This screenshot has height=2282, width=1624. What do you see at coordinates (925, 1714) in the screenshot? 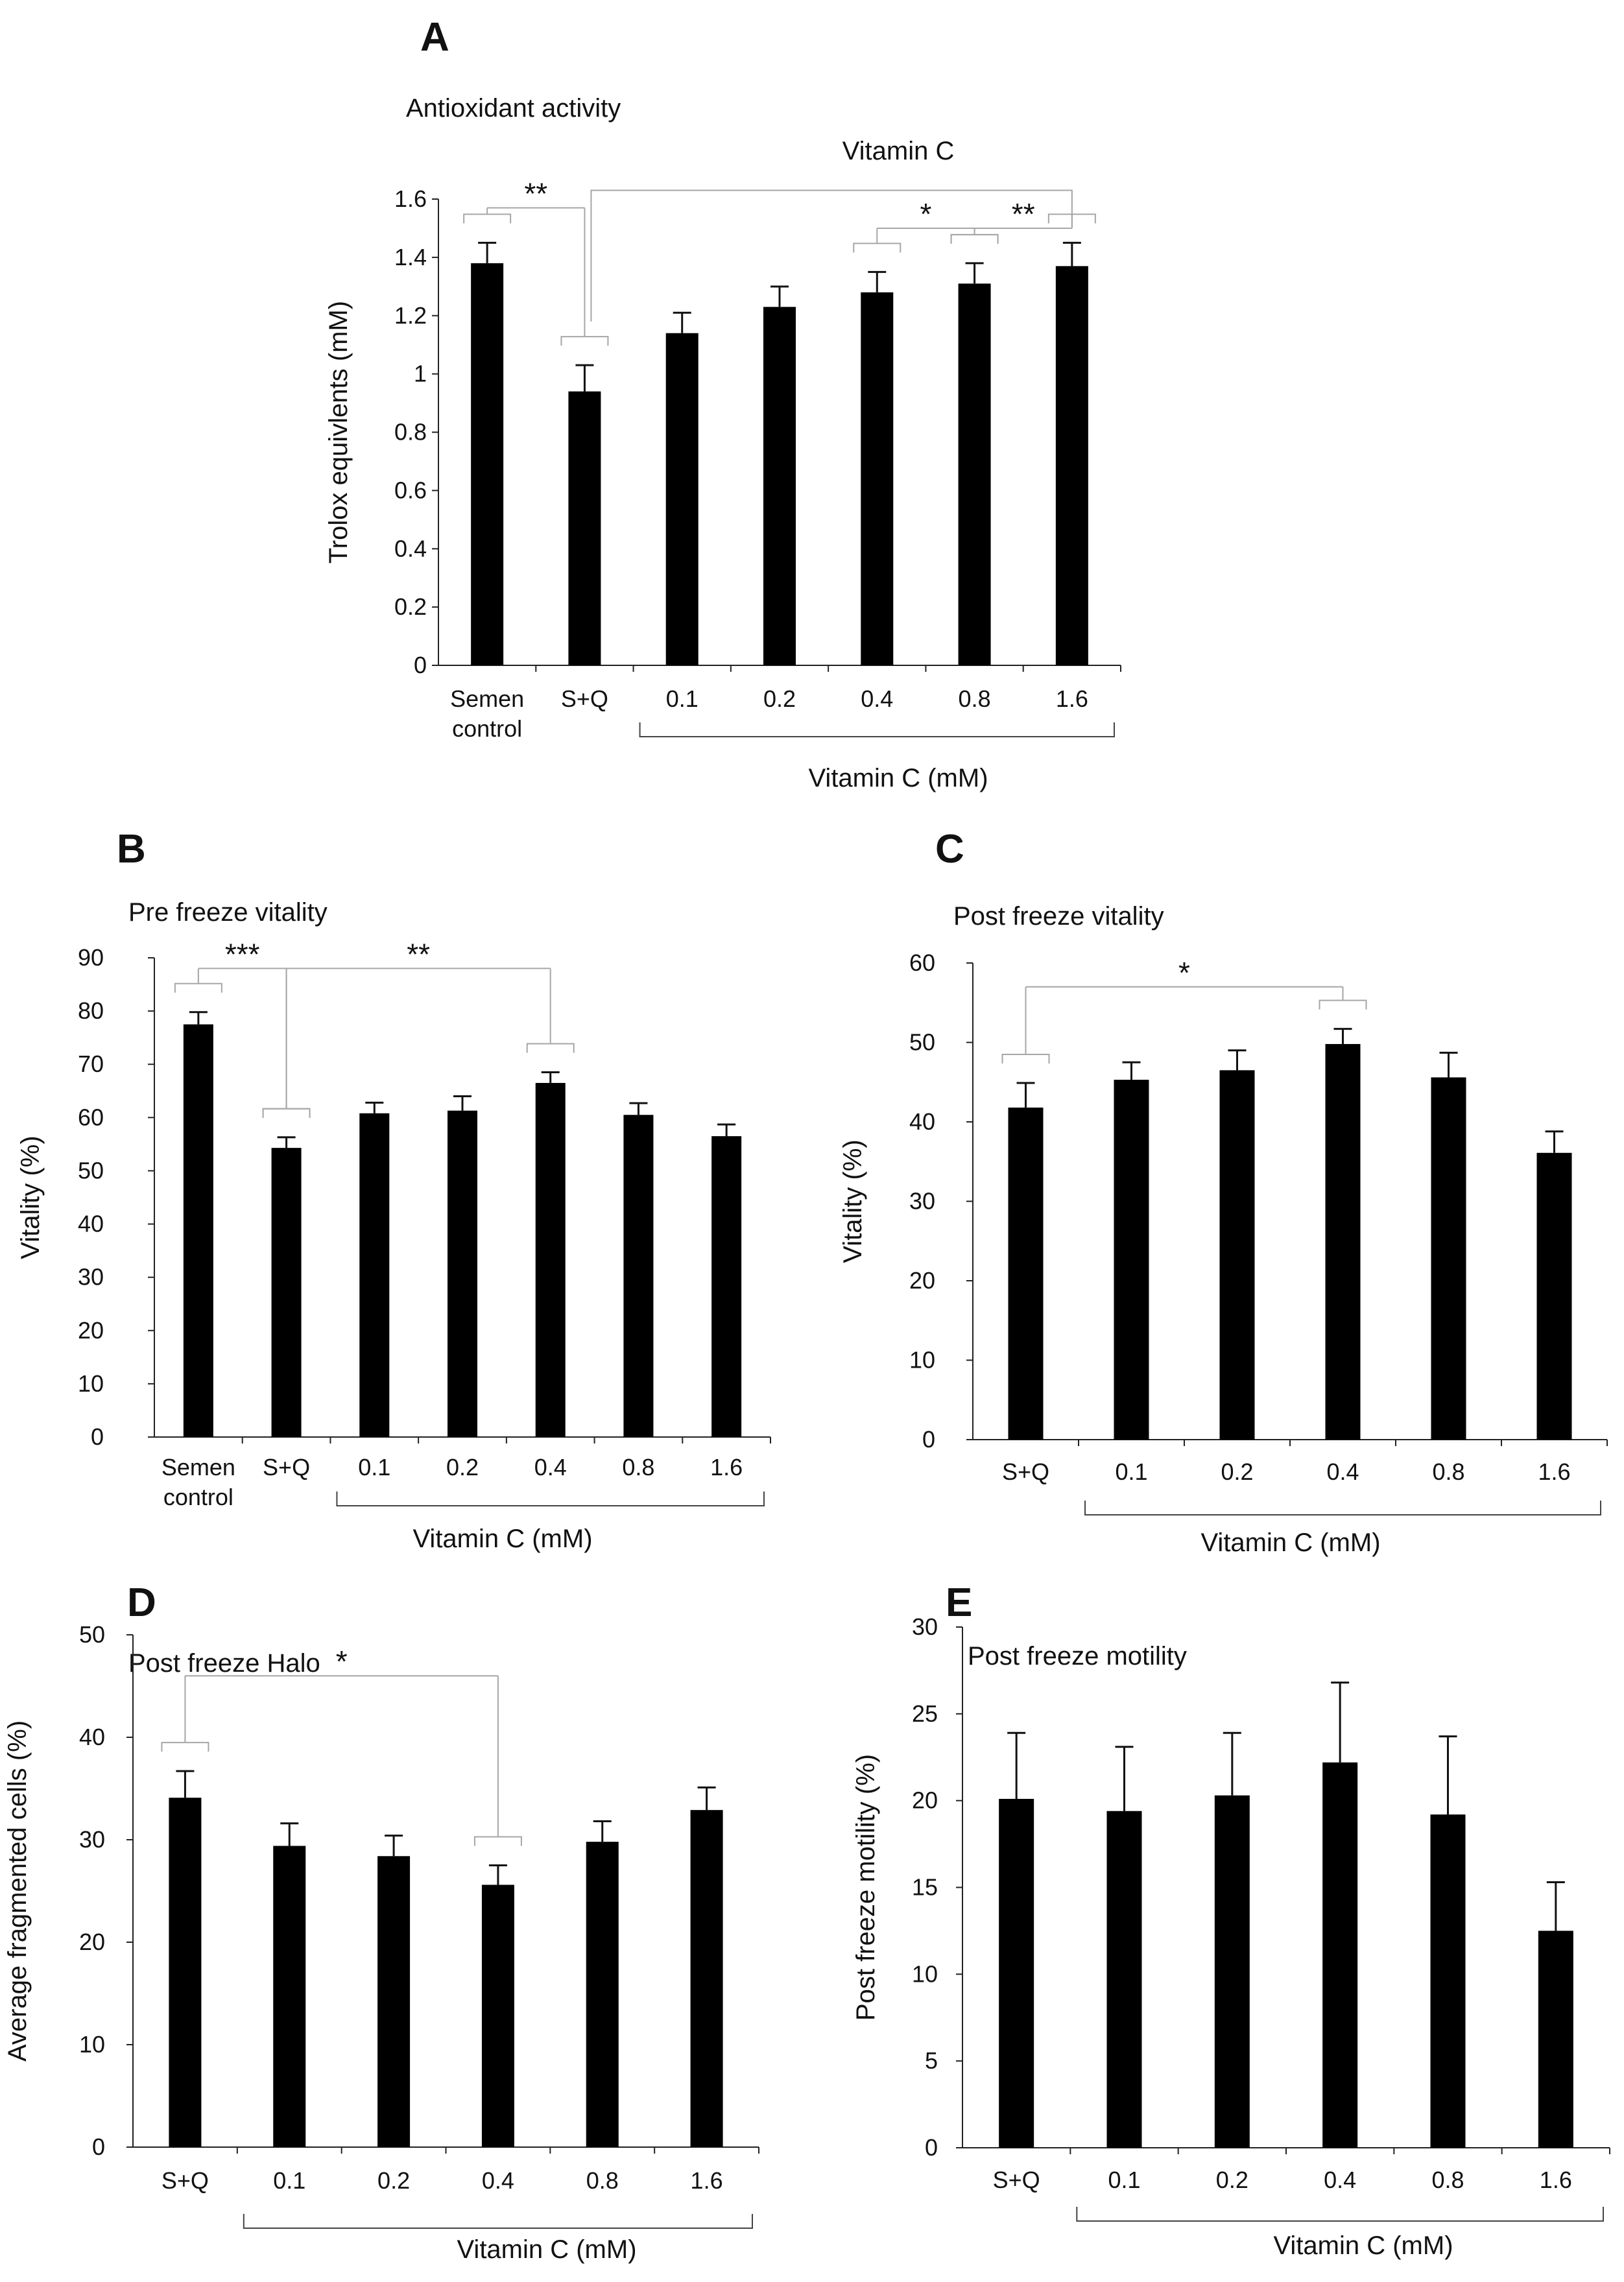
I see `y-tick-label: 25` at bounding box center [925, 1714].